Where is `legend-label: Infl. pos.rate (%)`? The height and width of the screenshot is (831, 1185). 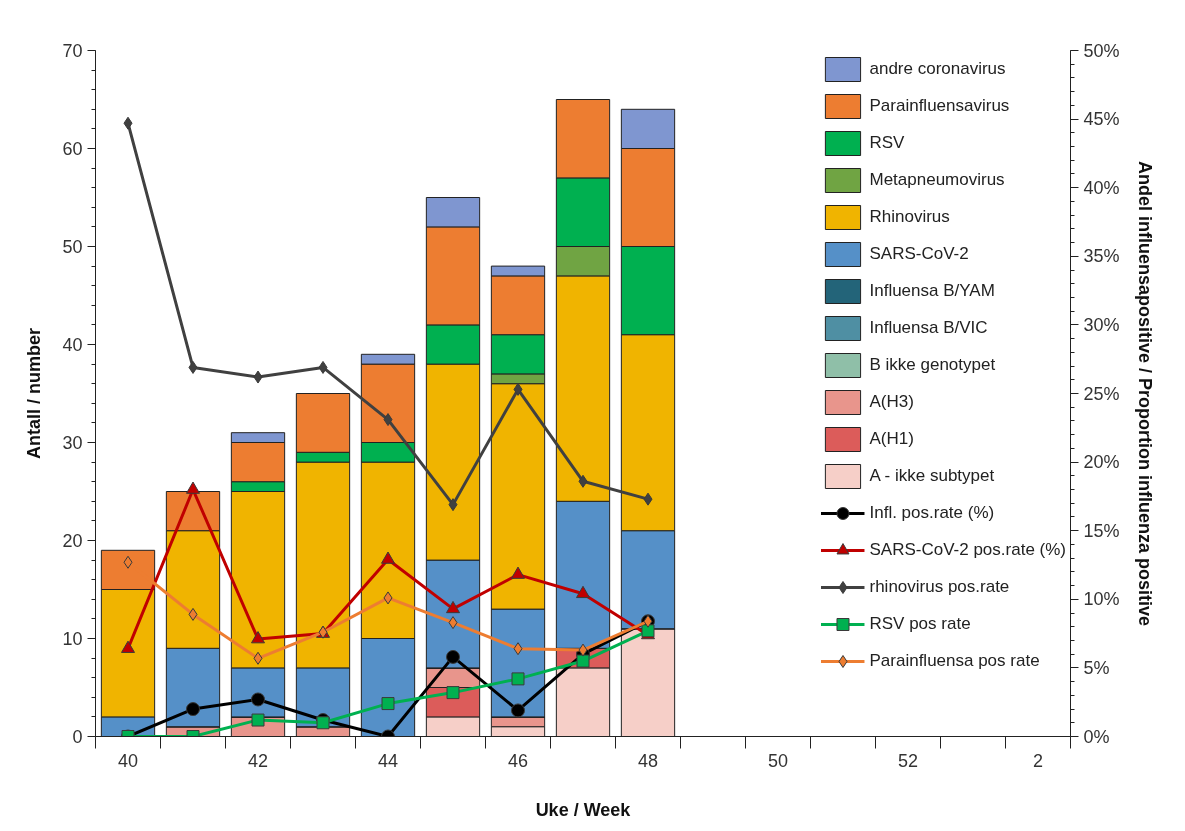
legend-label: Infl. pos.rate (%) is located at coordinates (932, 513).